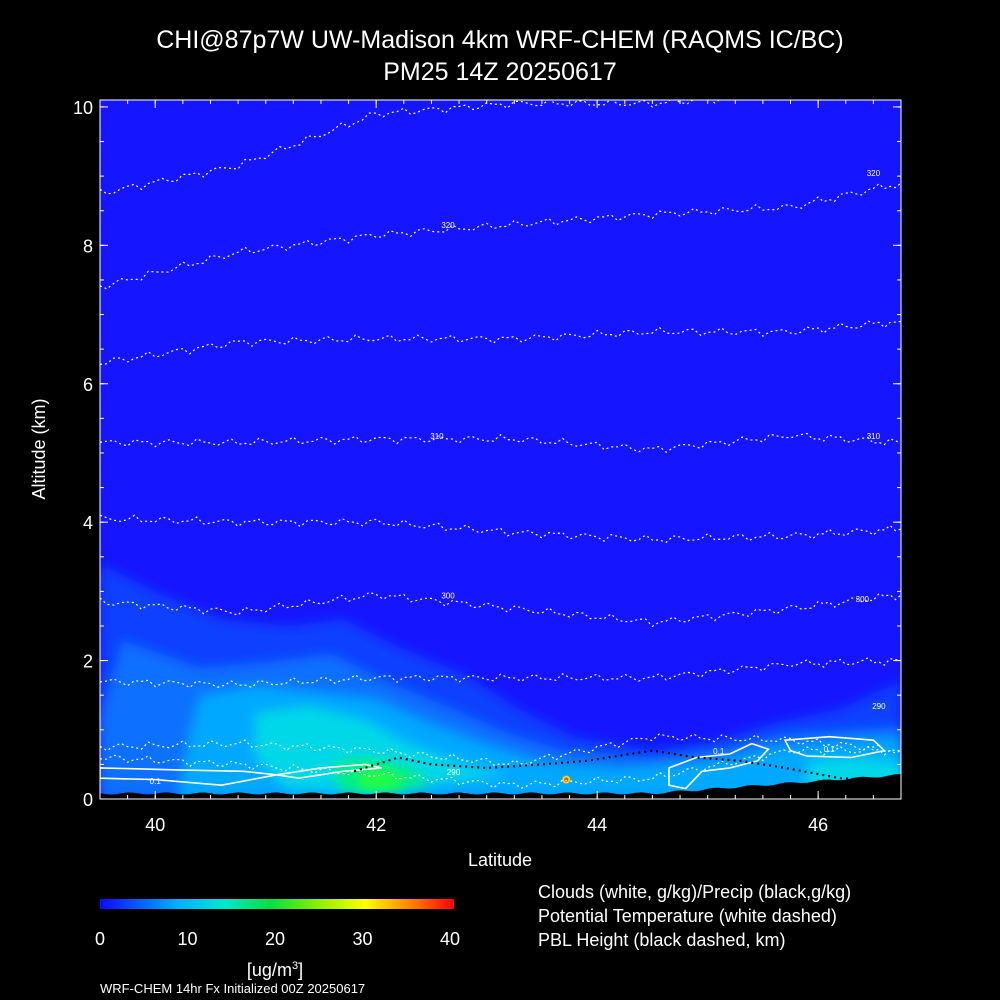 Image resolution: width=1000 pixels, height=1000 pixels. I want to click on colorbar-tick-label: 0, so click(100, 939).